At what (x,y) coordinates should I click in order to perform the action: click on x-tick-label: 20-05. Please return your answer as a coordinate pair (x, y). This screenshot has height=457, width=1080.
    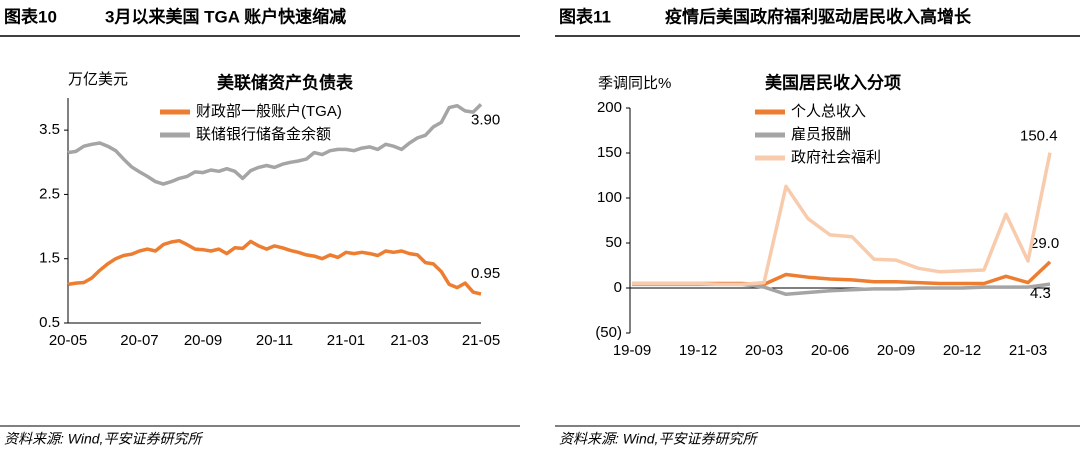
    Looking at the image, I should click on (68, 340).